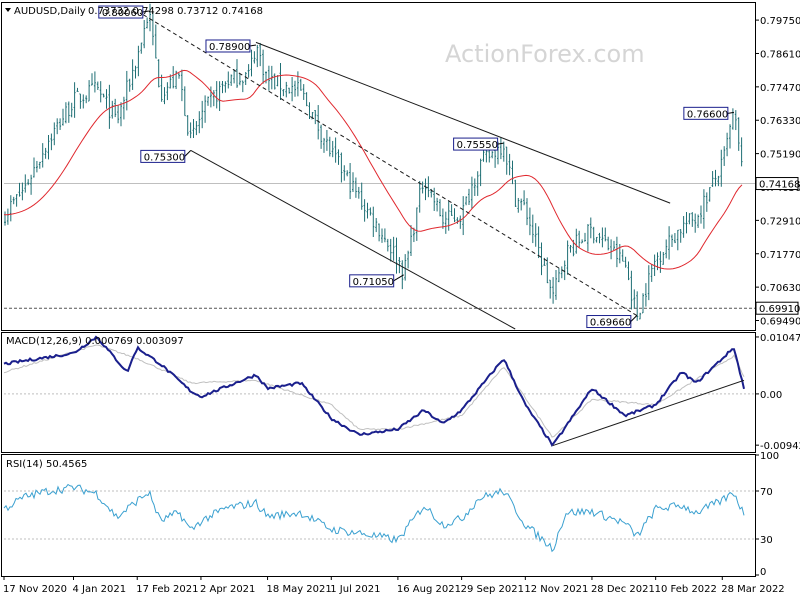  What do you see at coordinates (492, 589) in the screenshot?
I see `time-tick-label: 29 Sep 2021` at bounding box center [492, 589].